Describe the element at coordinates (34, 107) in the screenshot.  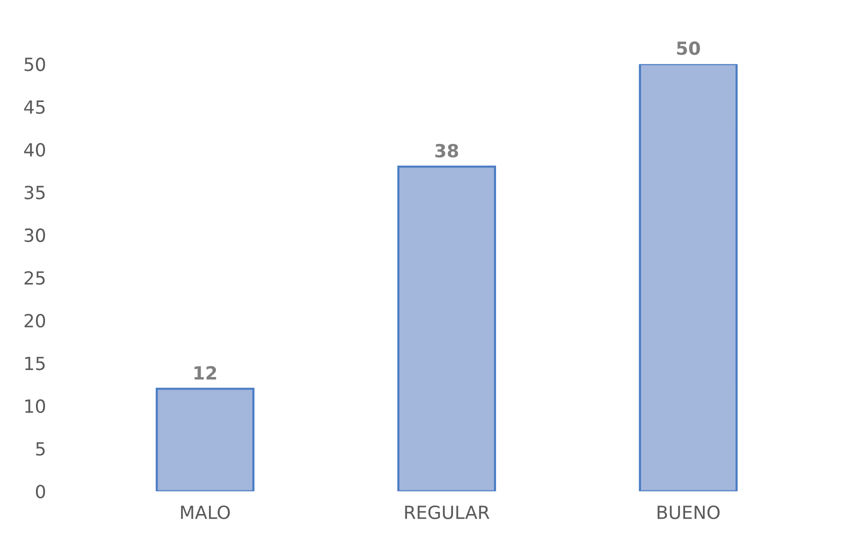
I see `y-tick-label: 45` at that location.